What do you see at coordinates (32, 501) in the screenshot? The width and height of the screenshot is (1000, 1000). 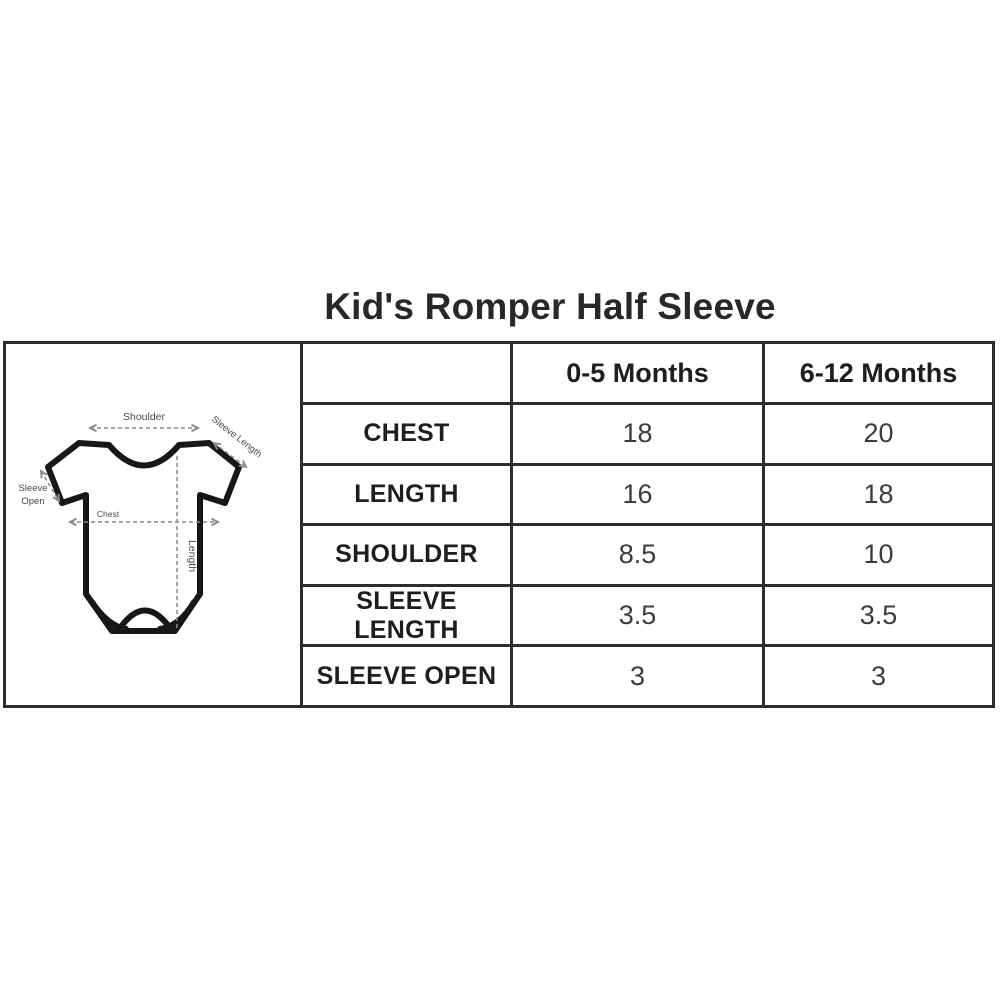 I see `sleeve-open-label-line2: Open` at bounding box center [32, 501].